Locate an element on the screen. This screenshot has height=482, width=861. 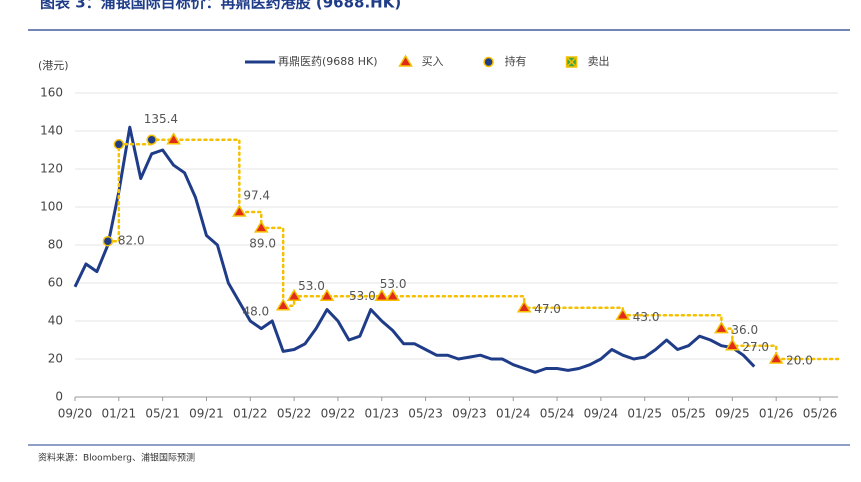
x-tick-label: 09/23 is located at coordinates (469, 414).